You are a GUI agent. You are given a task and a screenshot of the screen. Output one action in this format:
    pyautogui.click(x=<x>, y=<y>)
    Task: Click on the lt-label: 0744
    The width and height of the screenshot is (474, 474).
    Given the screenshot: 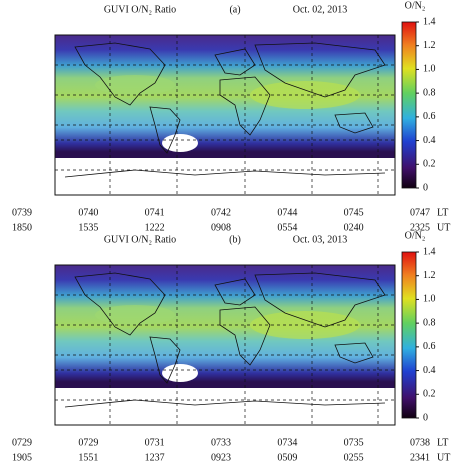 What is the action you would take?
    pyautogui.click(x=287, y=212)
    